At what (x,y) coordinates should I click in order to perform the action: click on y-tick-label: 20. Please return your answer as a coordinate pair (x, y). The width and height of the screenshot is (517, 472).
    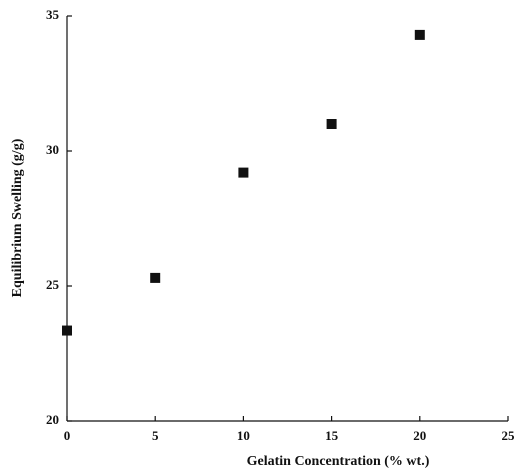
    Looking at the image, I should click on (52, 419).